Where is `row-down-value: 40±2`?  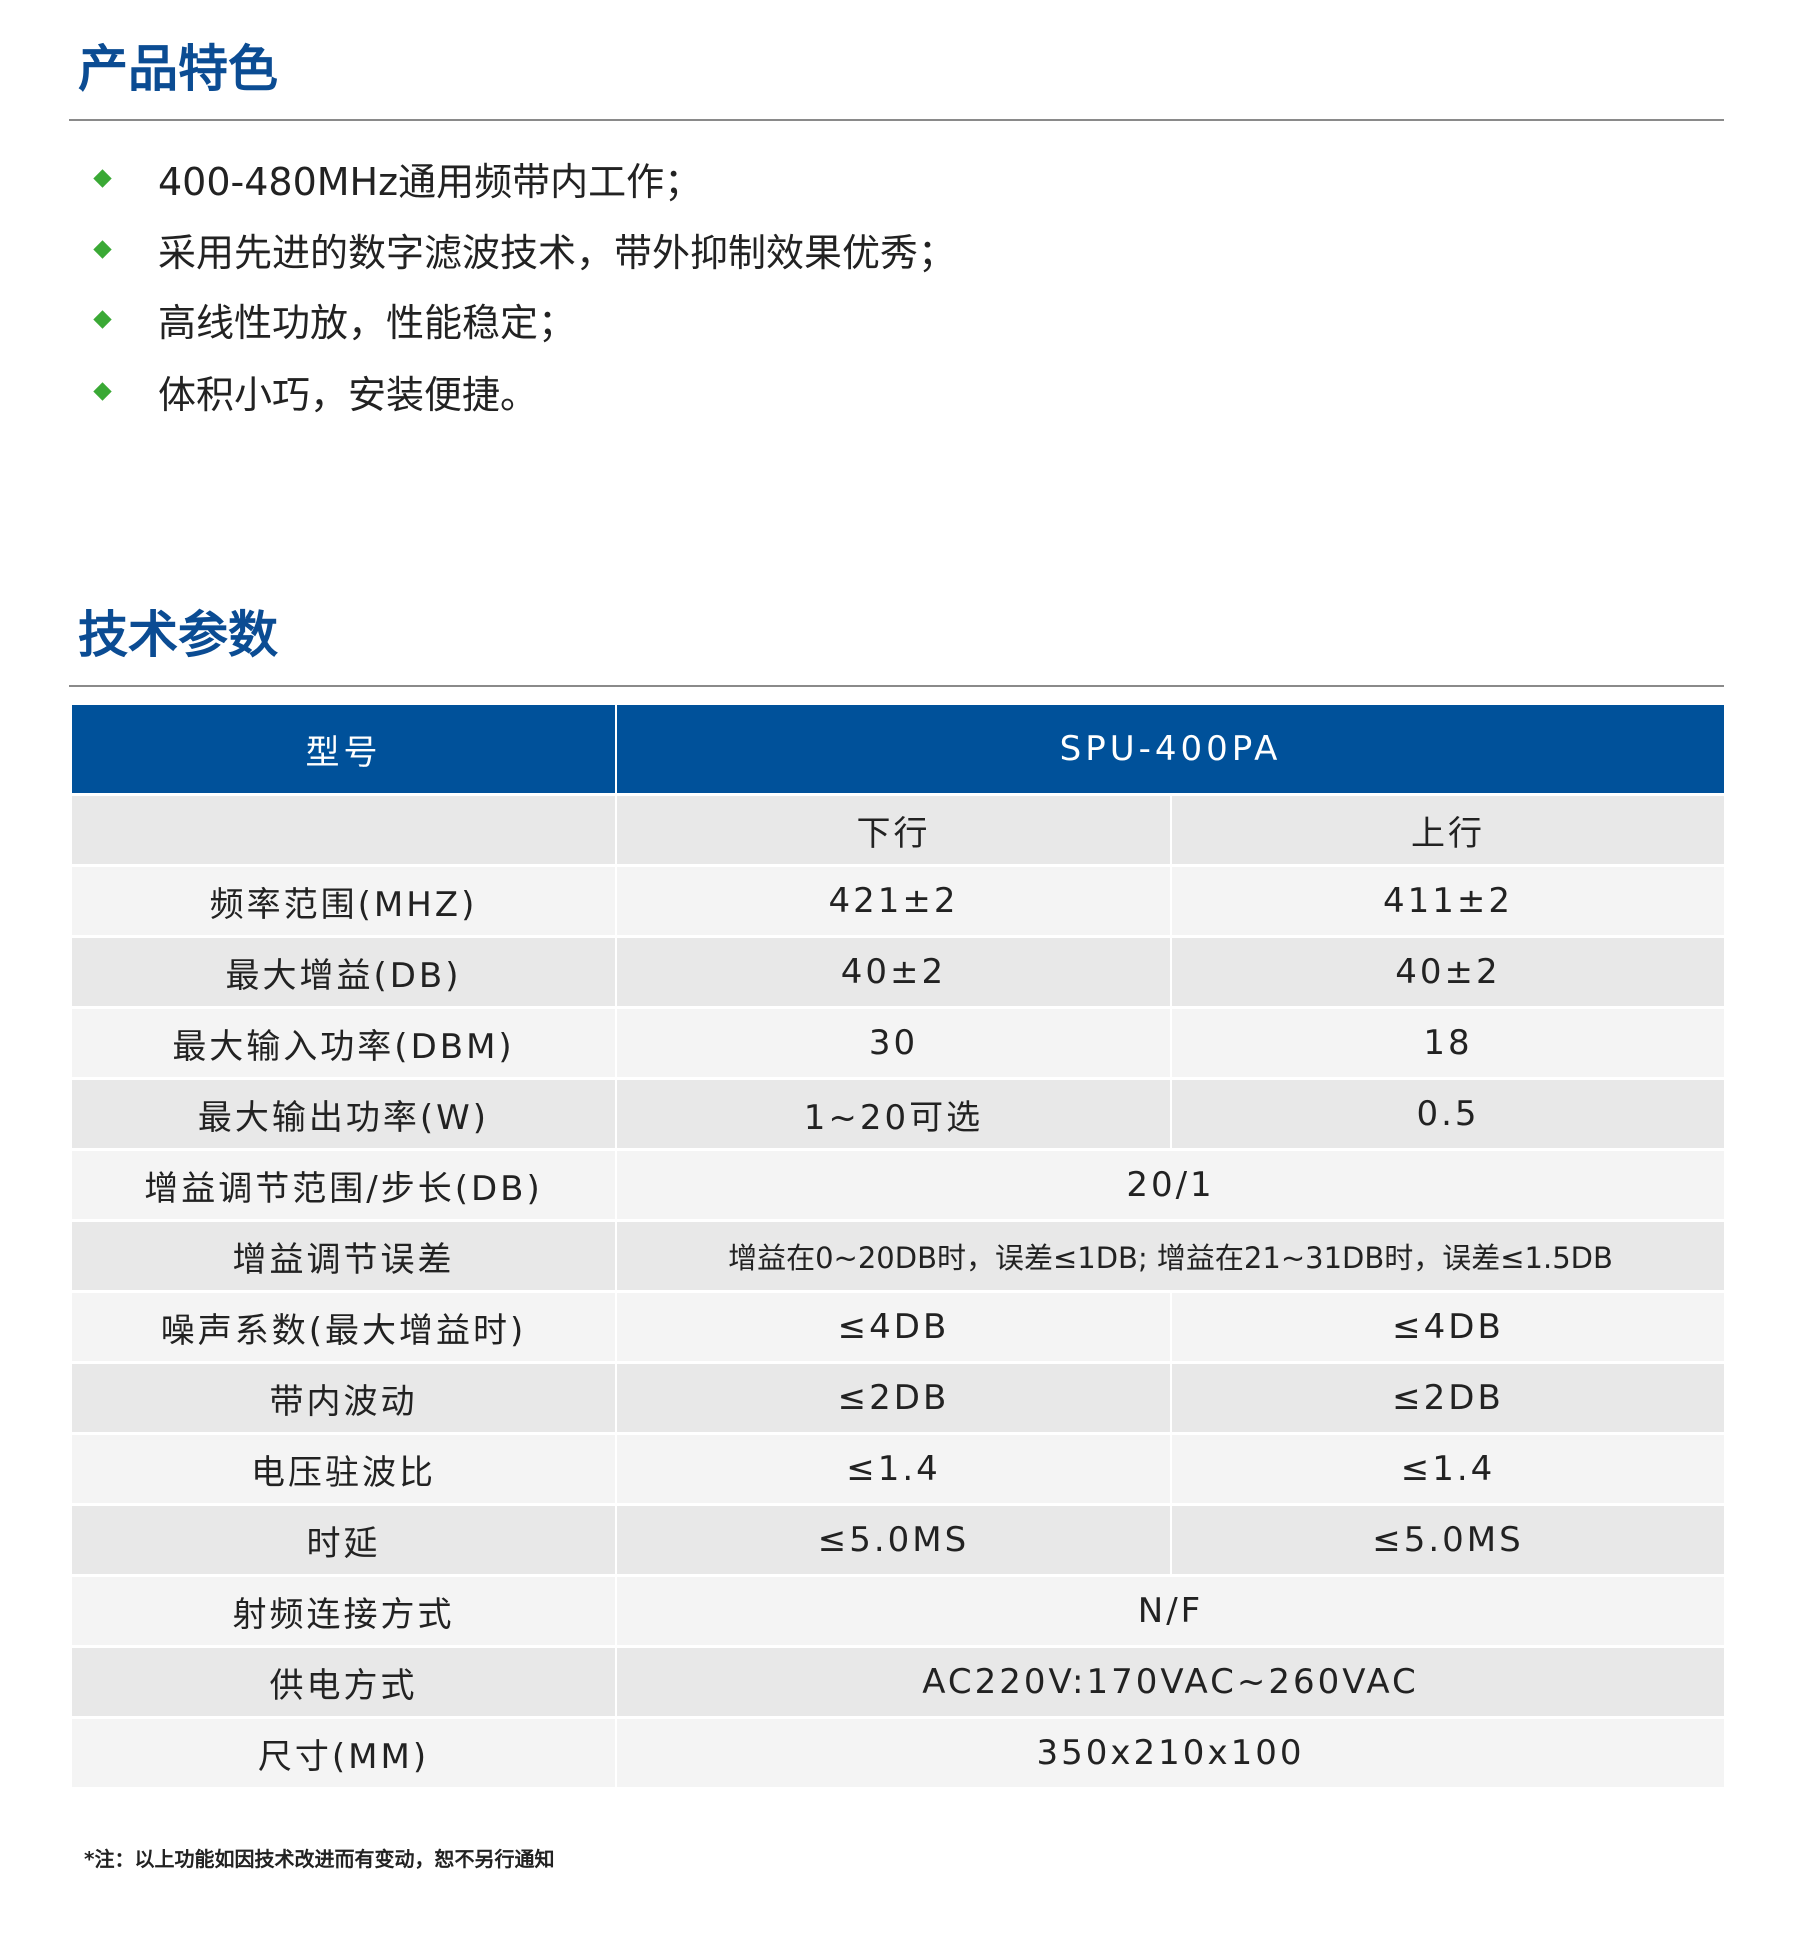 row-down-value: 40±2 is located at coordinates (892, 973).